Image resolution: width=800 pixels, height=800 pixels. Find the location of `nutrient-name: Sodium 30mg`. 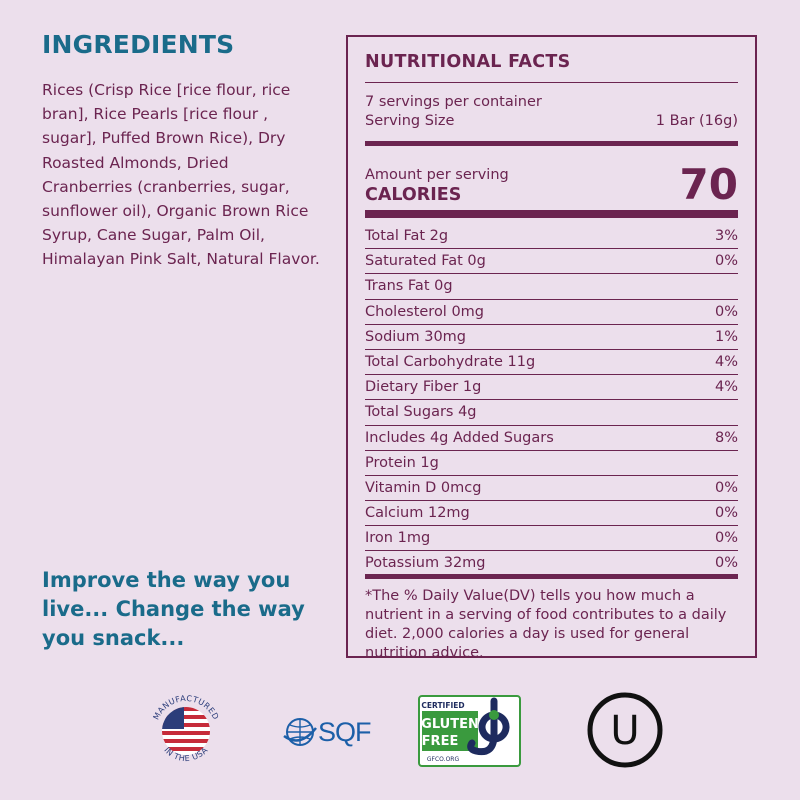

nutrient-name: Sodium 30mg is located at coordinates (416, 336).